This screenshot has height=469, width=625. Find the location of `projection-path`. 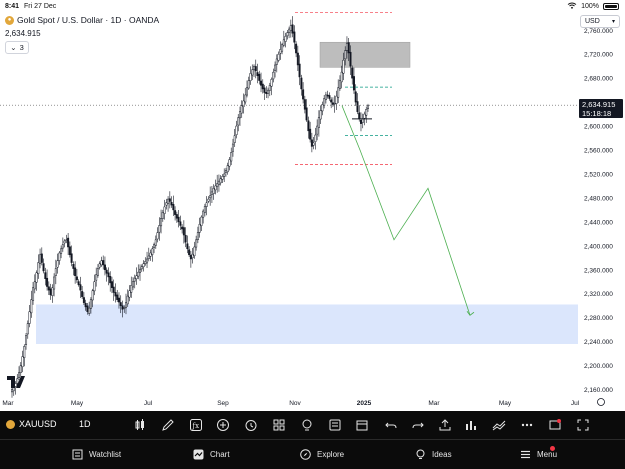

projection-path is located at coordinates (406, 210).